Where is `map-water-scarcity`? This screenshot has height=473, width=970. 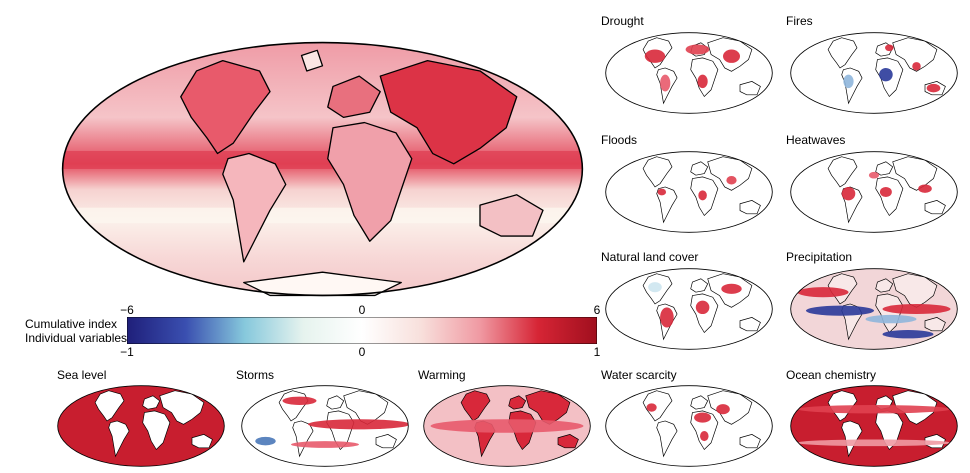
map-water-scarcity is located at coordinates (689, 426).